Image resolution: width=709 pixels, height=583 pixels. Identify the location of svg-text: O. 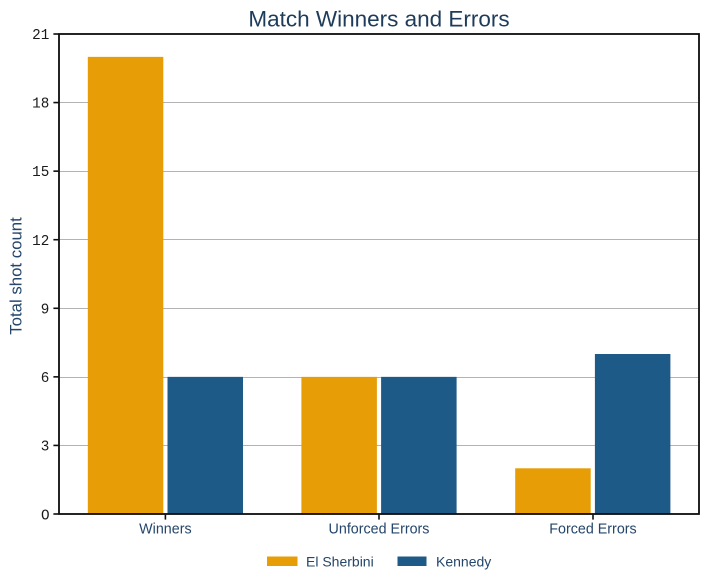
(45, 516).